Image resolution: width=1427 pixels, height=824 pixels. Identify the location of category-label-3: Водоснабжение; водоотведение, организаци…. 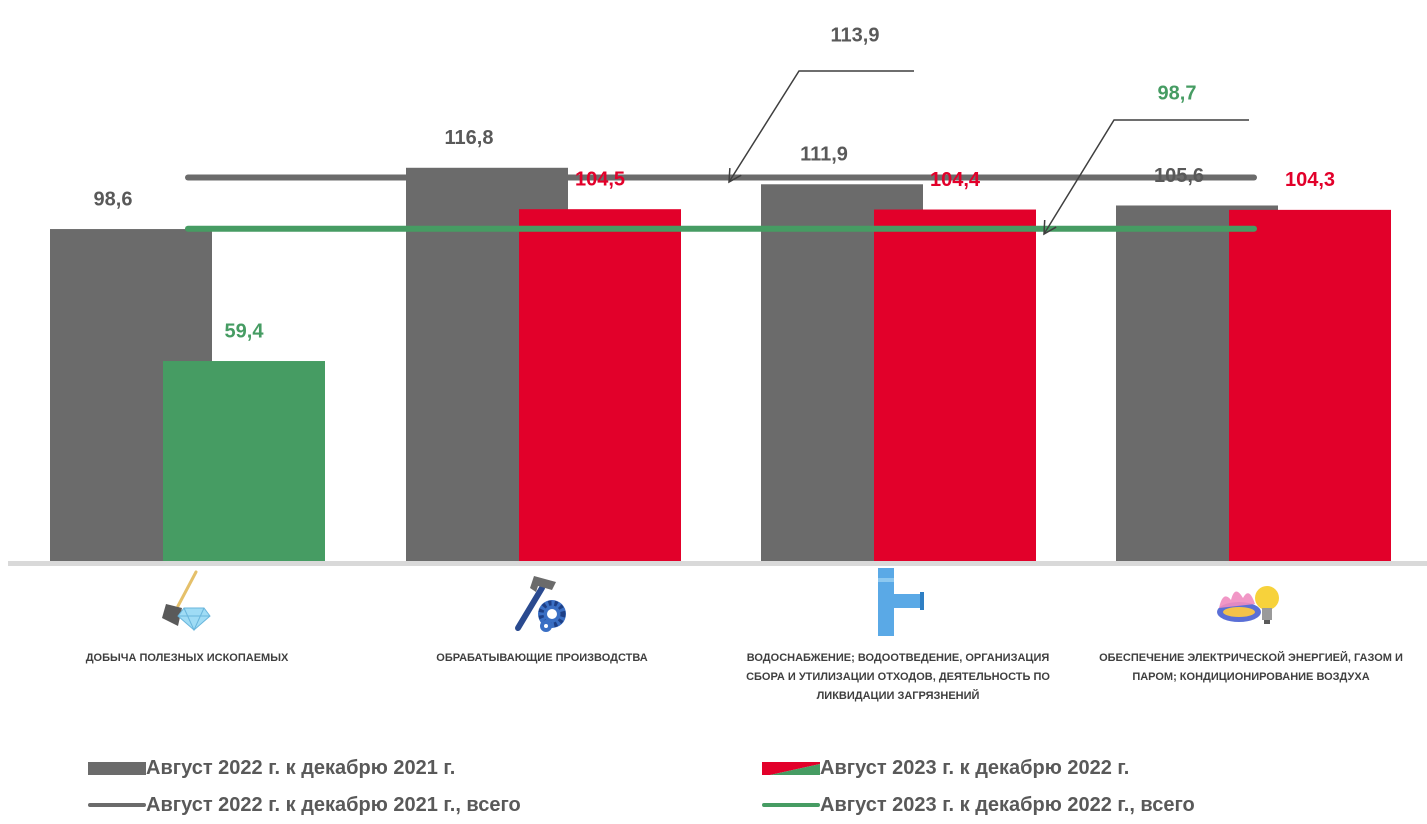
(898, 677).